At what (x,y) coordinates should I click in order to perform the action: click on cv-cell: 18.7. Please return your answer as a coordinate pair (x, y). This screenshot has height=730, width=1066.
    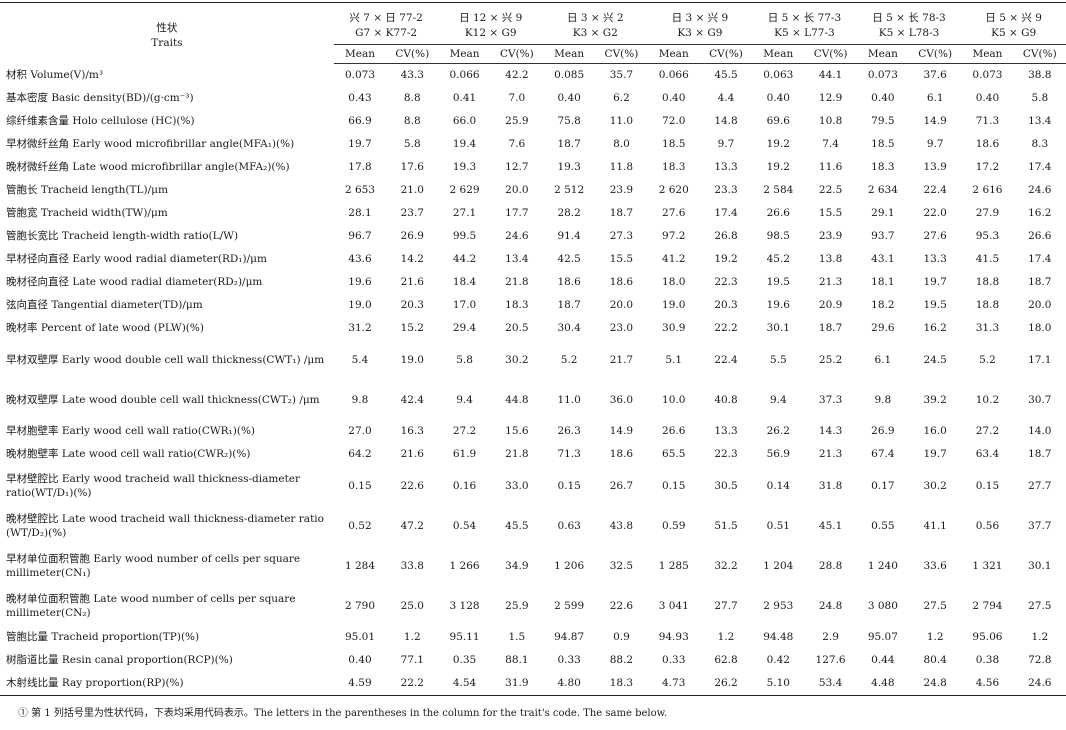
    Looking at the image, I should click on (830, 328).